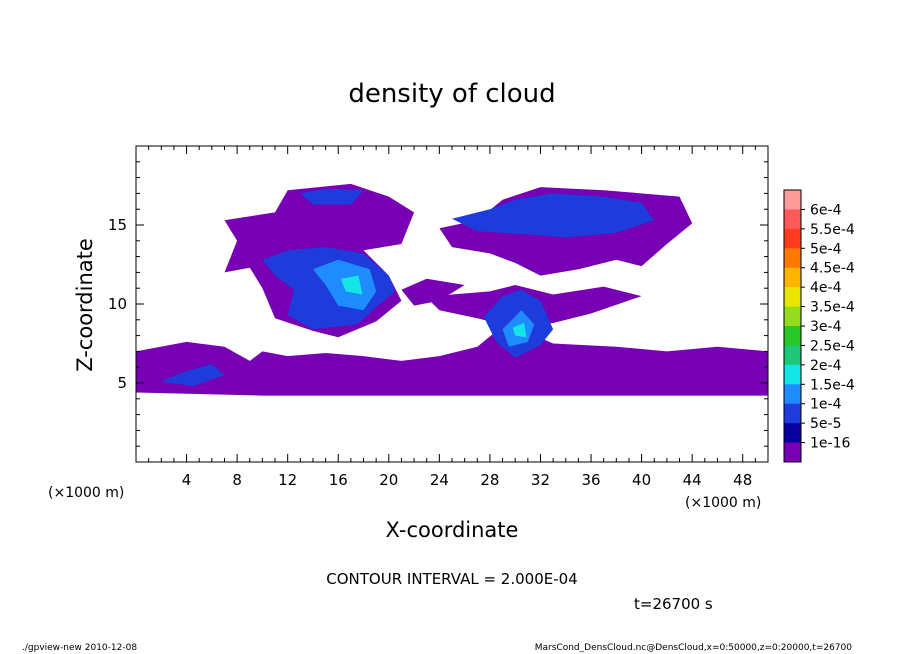 Image resolution: width=904 pixels, height=654 pixels. I want to click on x-tick-label: 12, so click(287, 480).